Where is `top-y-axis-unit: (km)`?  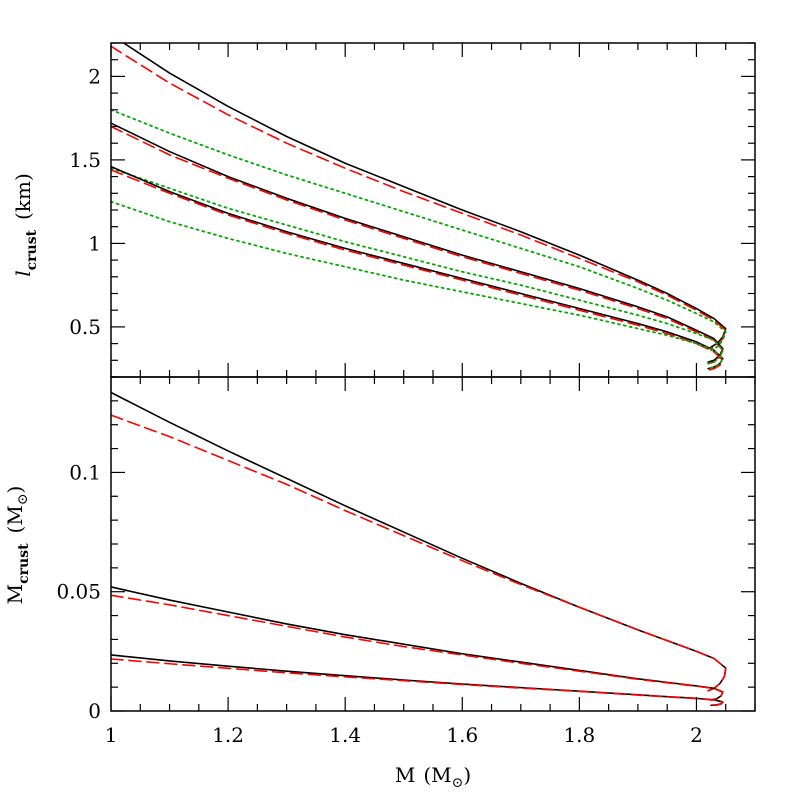 top-y-axis-unit: (km) is located at coordinates (23, 196).